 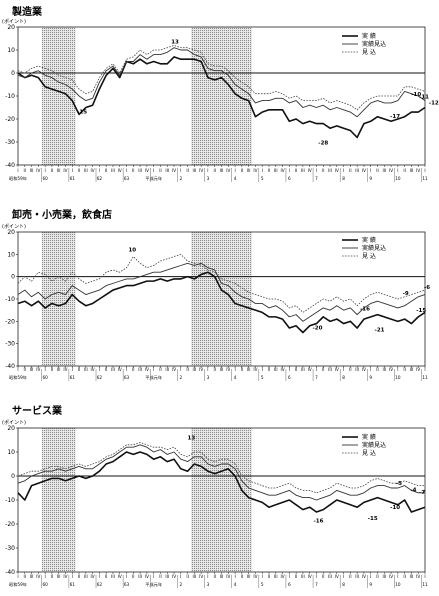 I want to click on x-year-label: 平成元年, so click(x=153, y=178).